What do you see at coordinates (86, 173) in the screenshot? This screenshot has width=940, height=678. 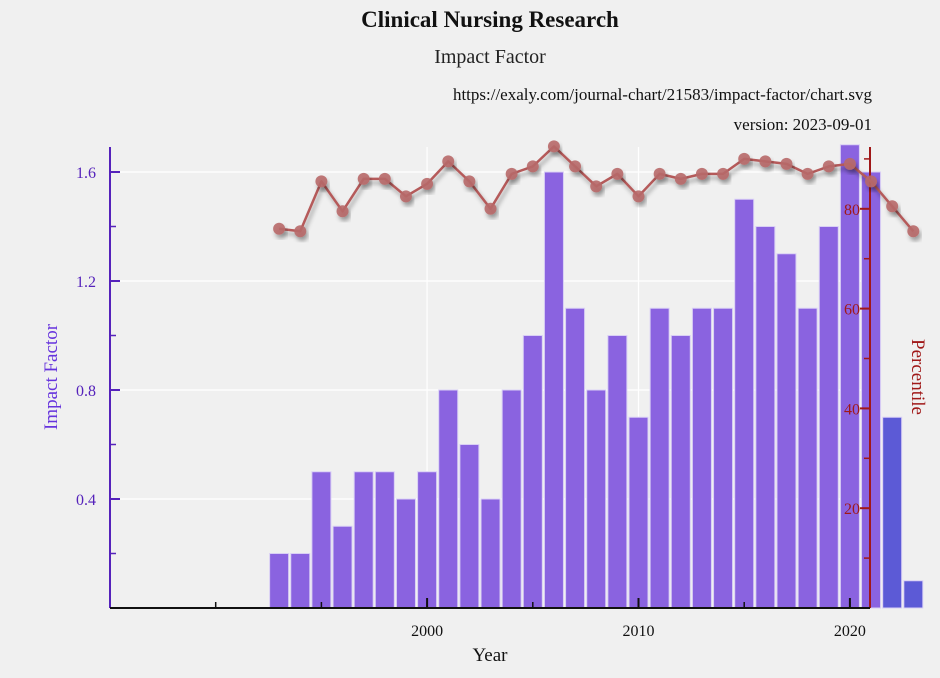 I see `y-tick-label: 1.6` at bounding box center [86, 173].